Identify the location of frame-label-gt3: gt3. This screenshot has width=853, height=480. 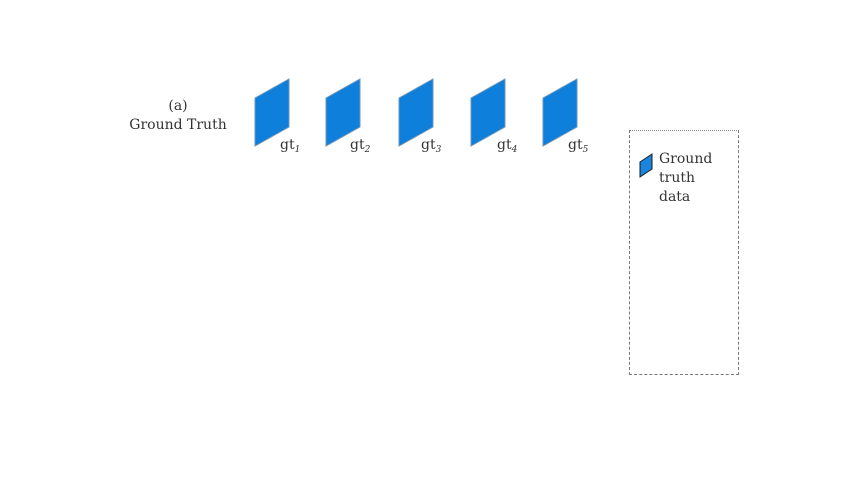
(431, 146).